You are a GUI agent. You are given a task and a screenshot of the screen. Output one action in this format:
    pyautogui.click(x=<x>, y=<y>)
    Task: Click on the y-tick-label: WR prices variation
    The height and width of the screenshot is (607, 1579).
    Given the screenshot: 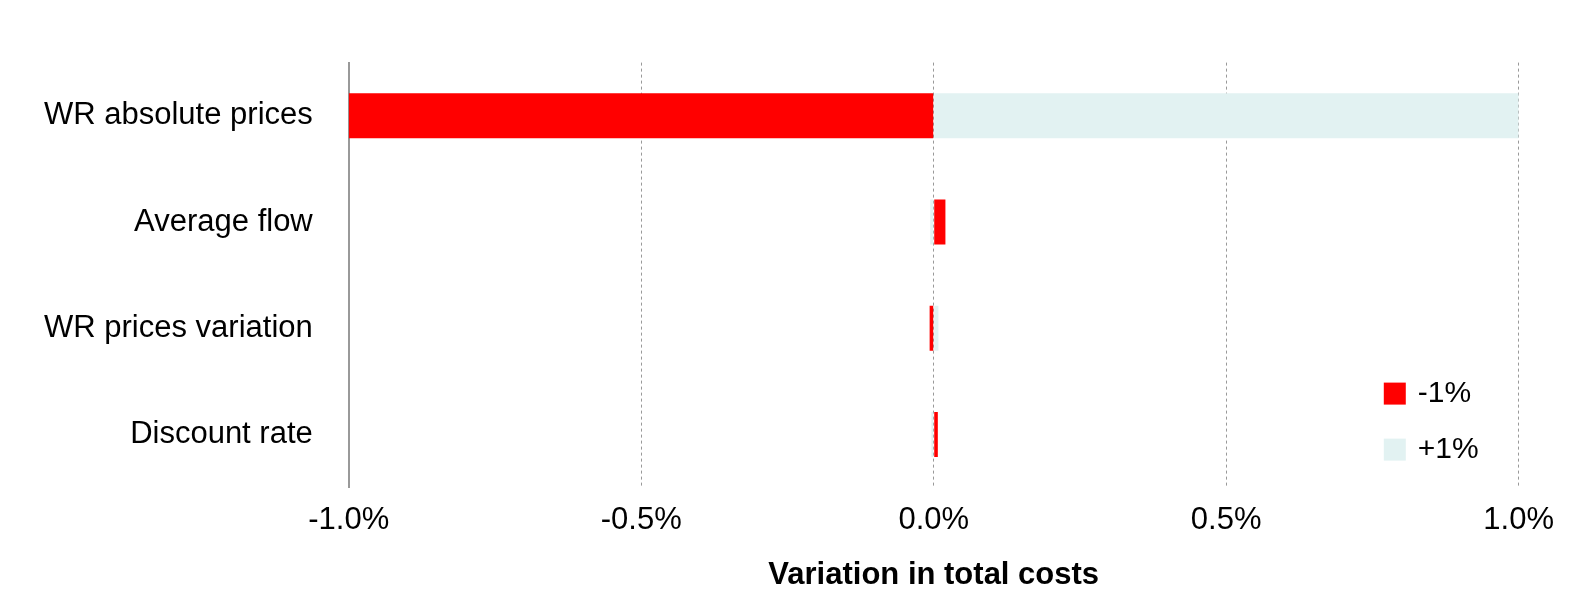 What is the action you would take?
    pyautogui.click(x=178, y=326)
    